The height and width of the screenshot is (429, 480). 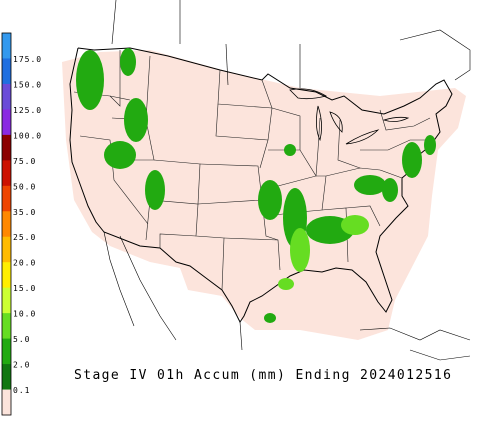 I want to click on colorbar-label: 125.0, so click(x=27, y=110).